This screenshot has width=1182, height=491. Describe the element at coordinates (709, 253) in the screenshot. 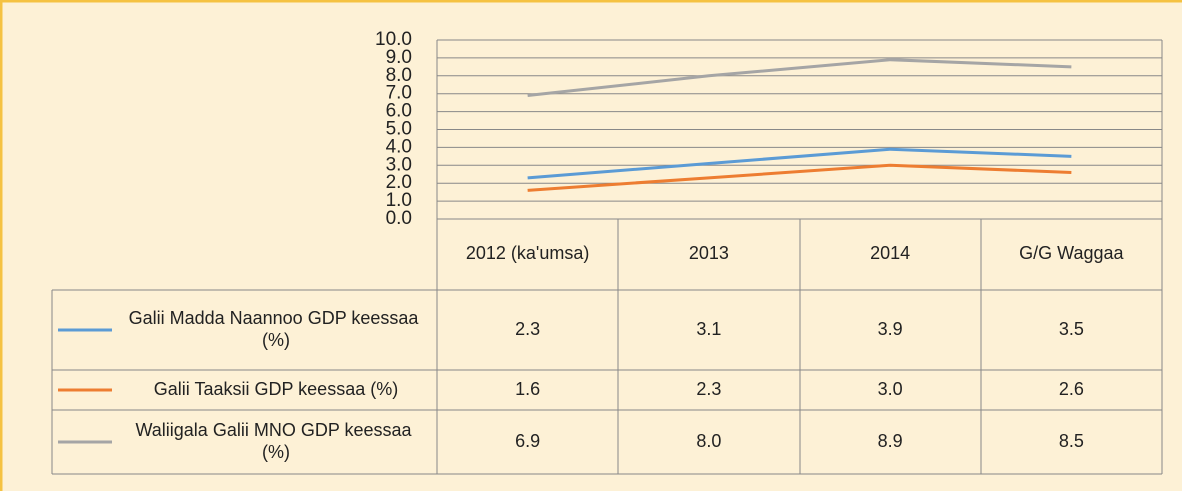

I see `category-label: 2013` at that location.